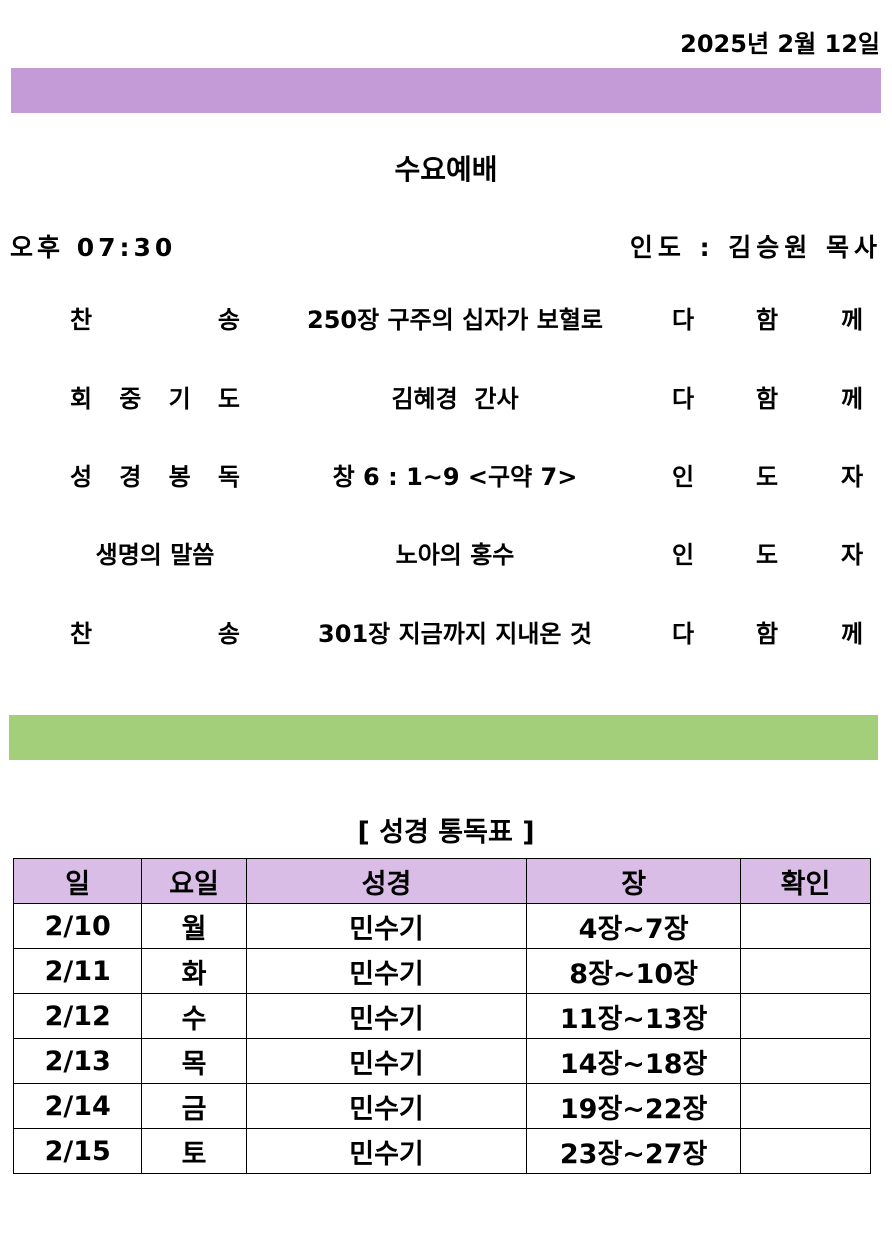  Describe the element at coordinates (633, 1061) in the screenshot. I see `table-cell: 14장~18장` at that location.